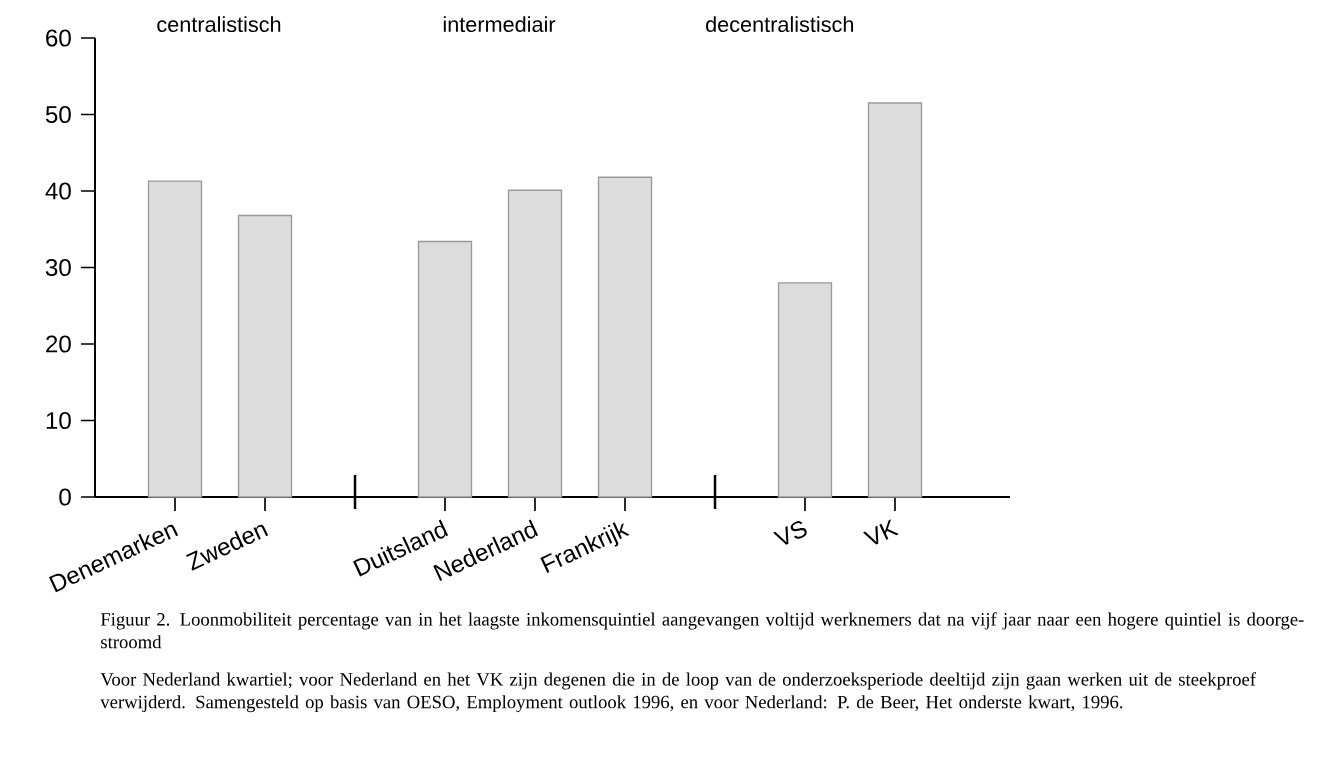  What do you see at coordinates (881, 532) in the screenshot?
I see `x-tick-label: VK` at bounding box center [881, 532].